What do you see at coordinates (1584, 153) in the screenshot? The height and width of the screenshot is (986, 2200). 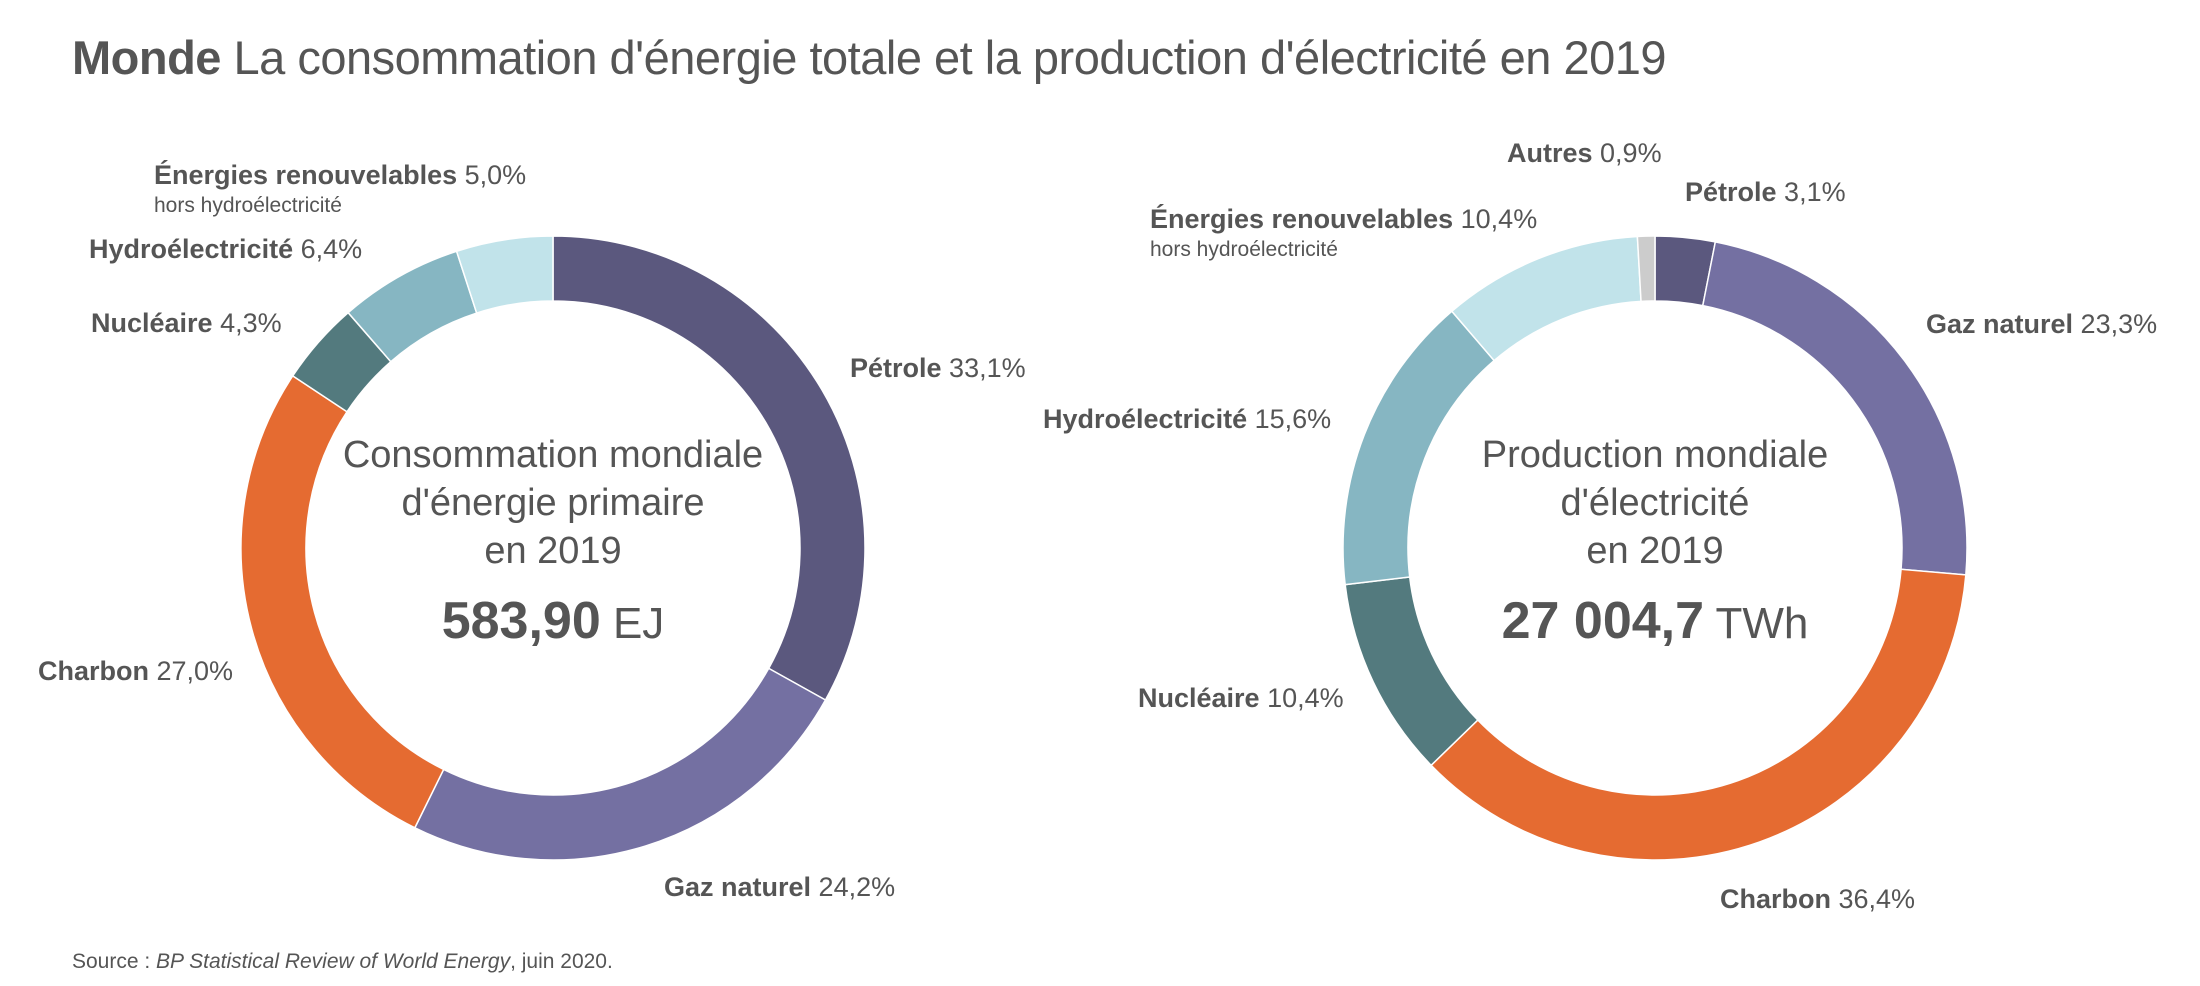 I see `slice-label-autres: Autres 0,9%` at bounding box center [1584, 153].